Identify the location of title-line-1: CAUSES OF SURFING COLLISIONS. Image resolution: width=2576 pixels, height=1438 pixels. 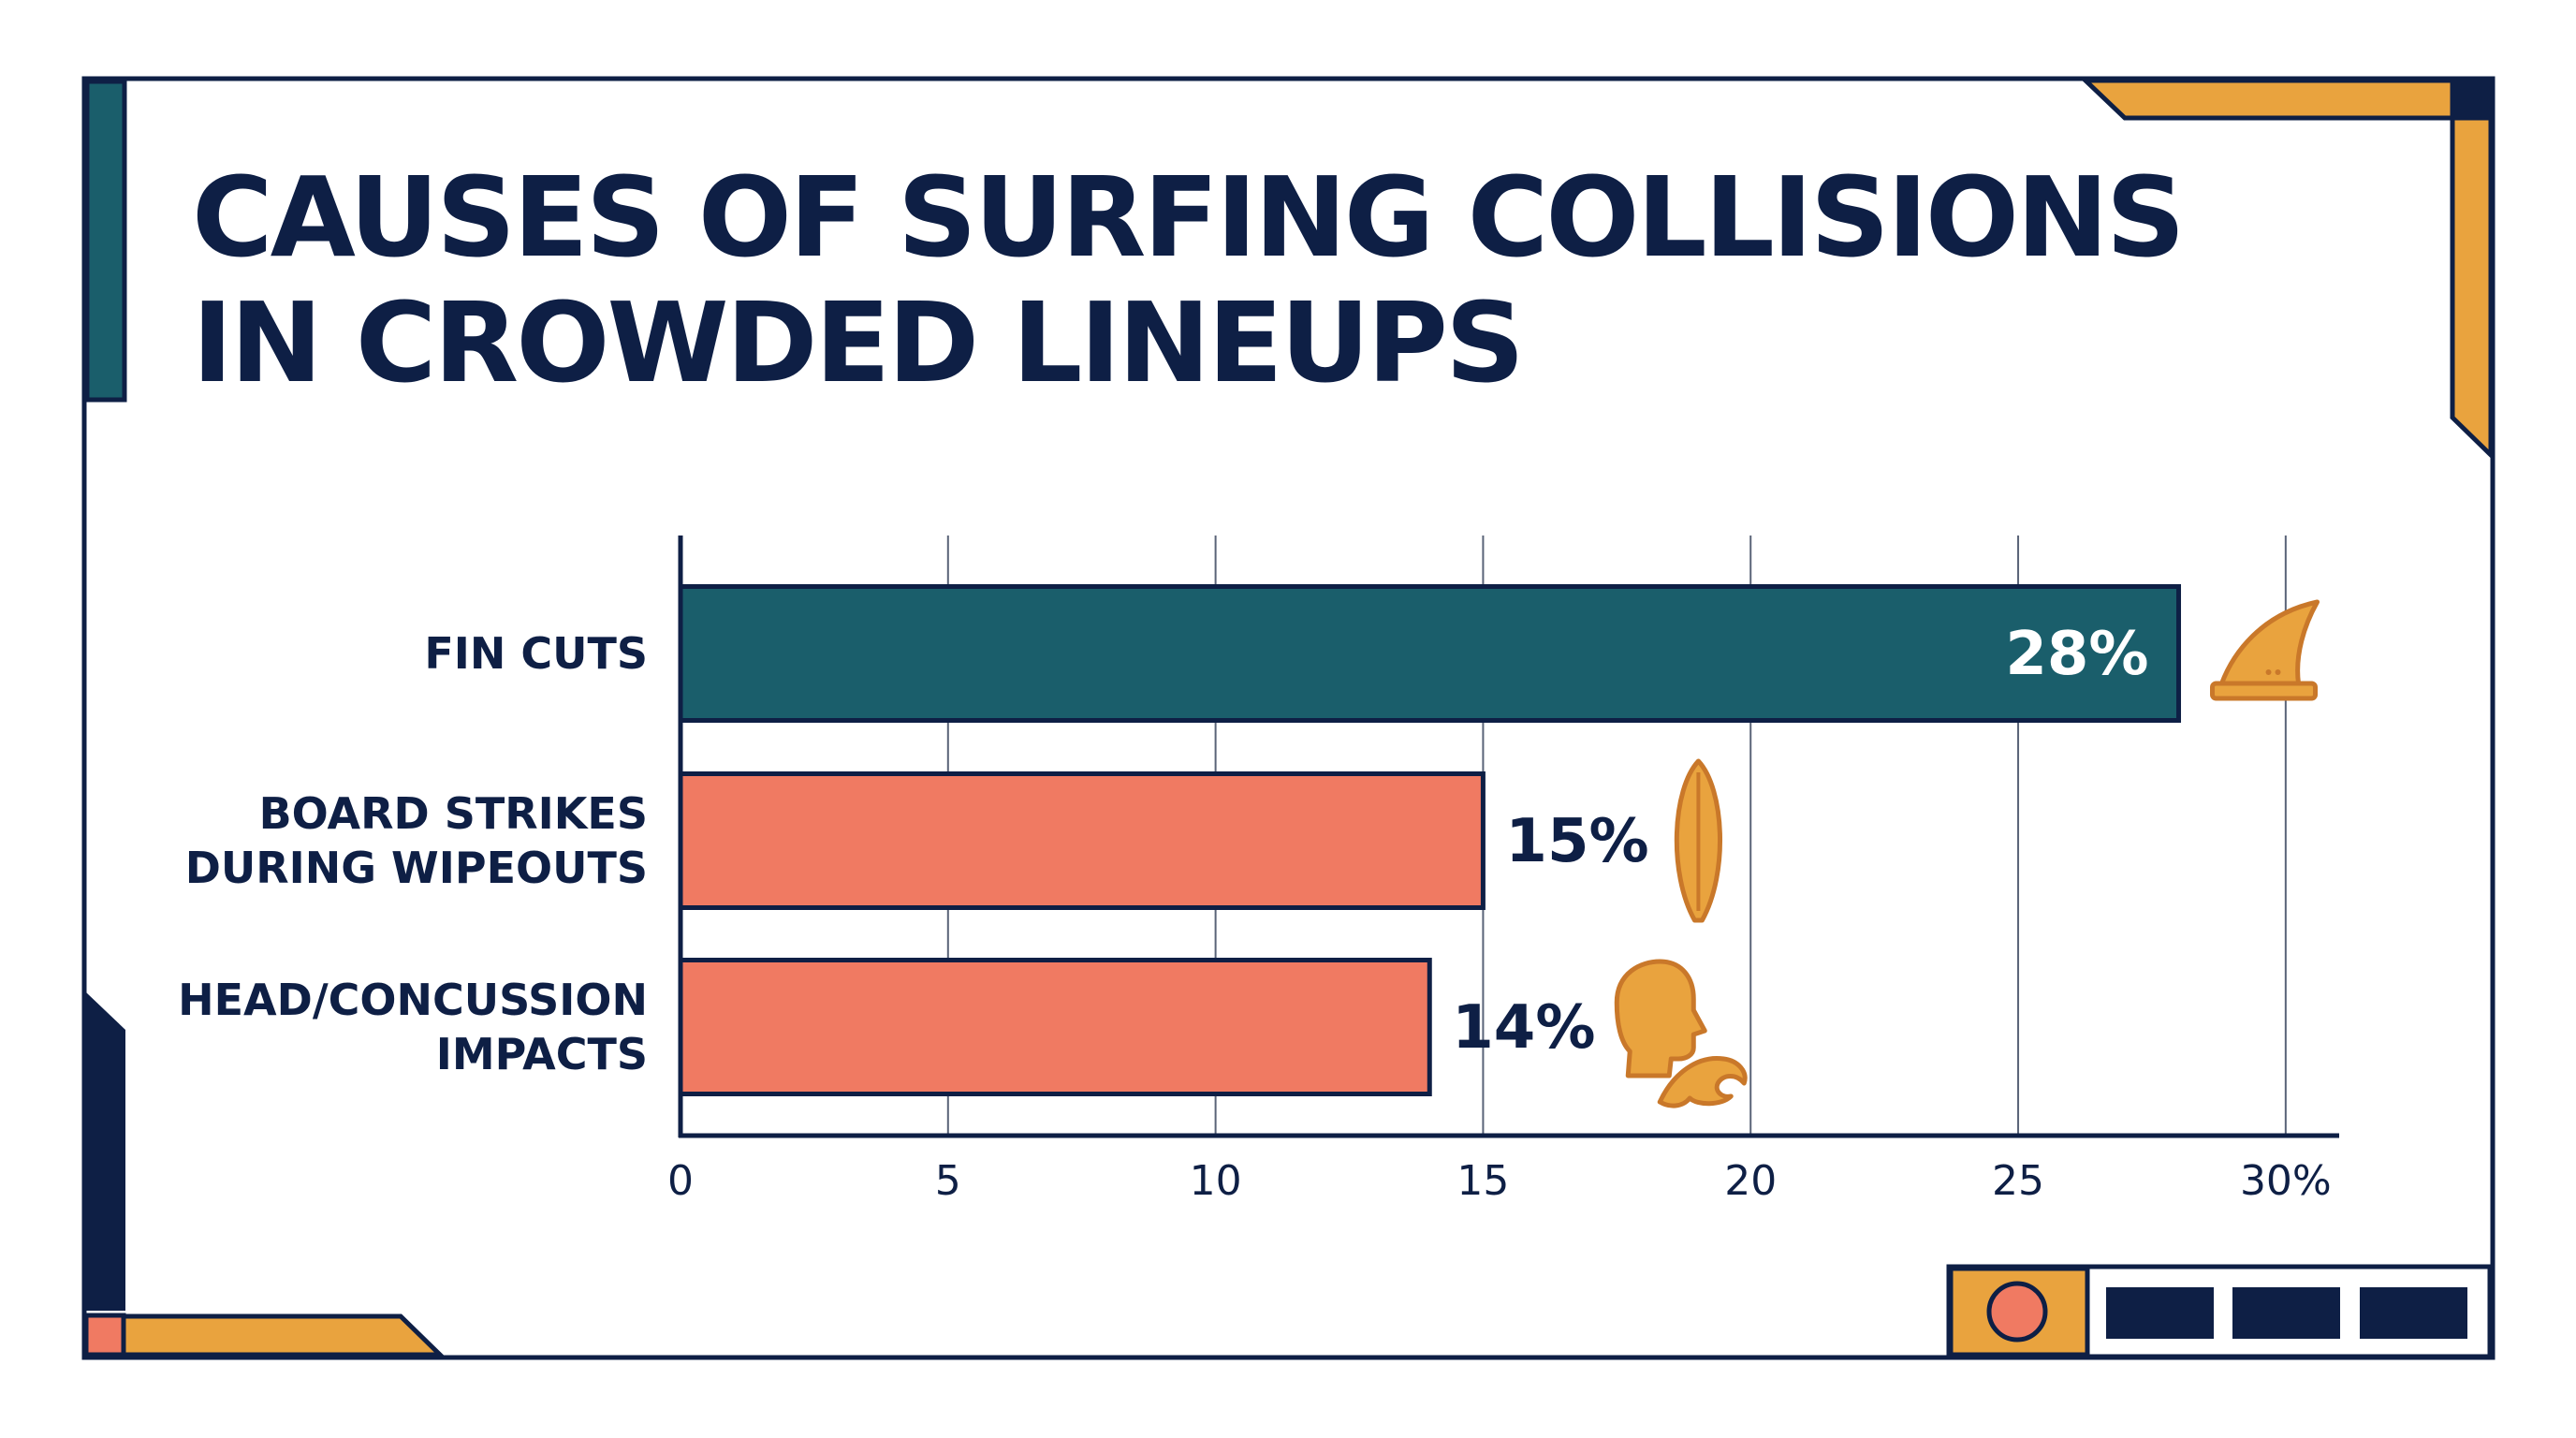
(1189, 217).